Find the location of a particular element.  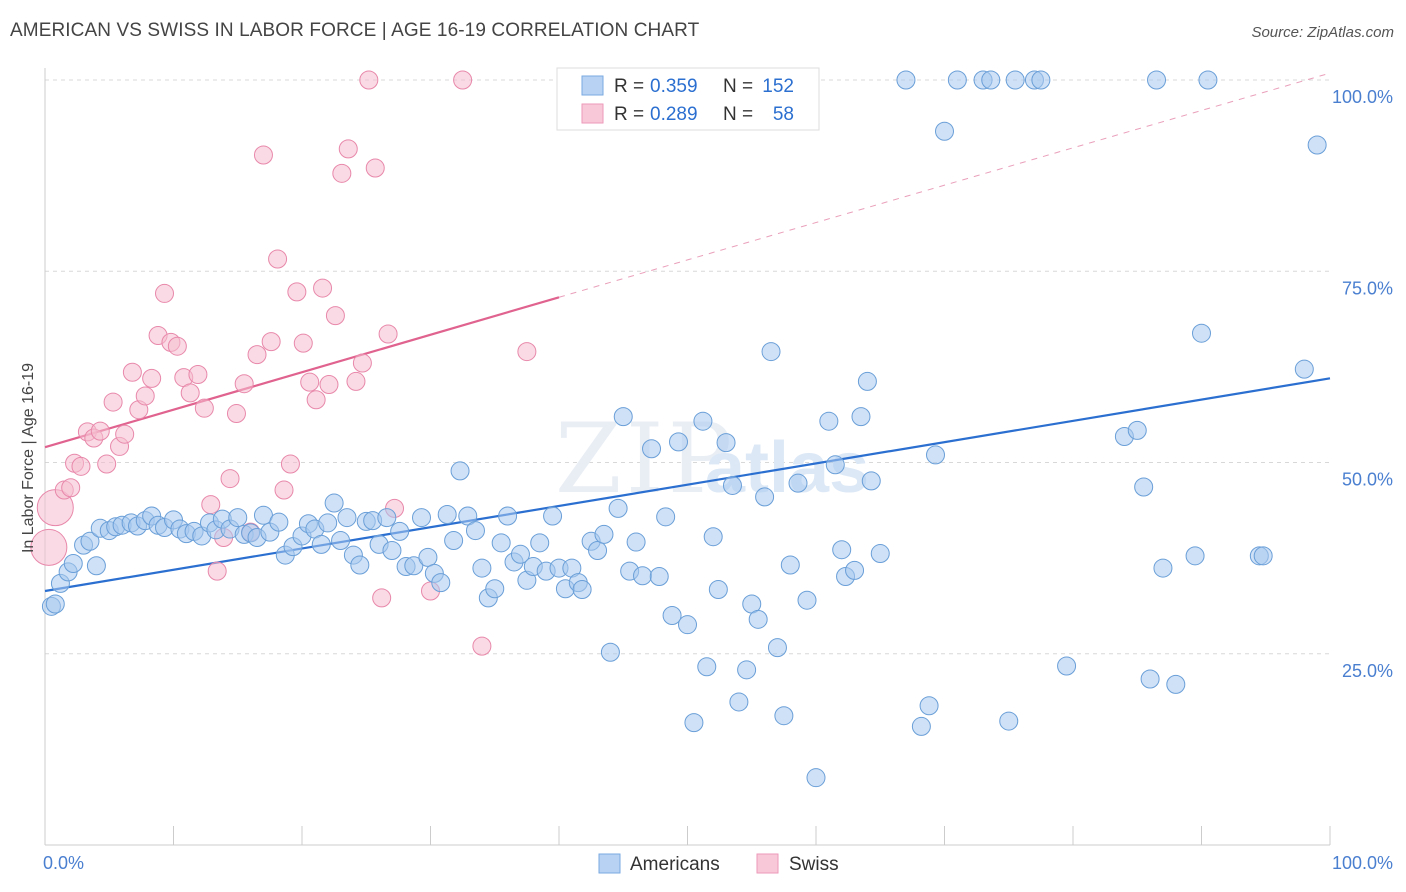

x-tick-label: 0.0% is located at coordinates (63, 863).